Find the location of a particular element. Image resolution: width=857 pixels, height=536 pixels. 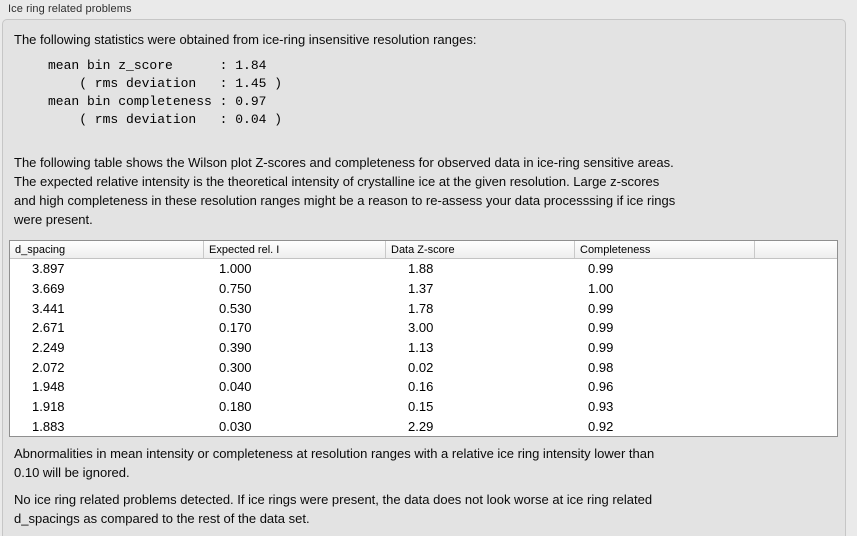

table-cell: 1.78 is located at coordinates (421, 308).